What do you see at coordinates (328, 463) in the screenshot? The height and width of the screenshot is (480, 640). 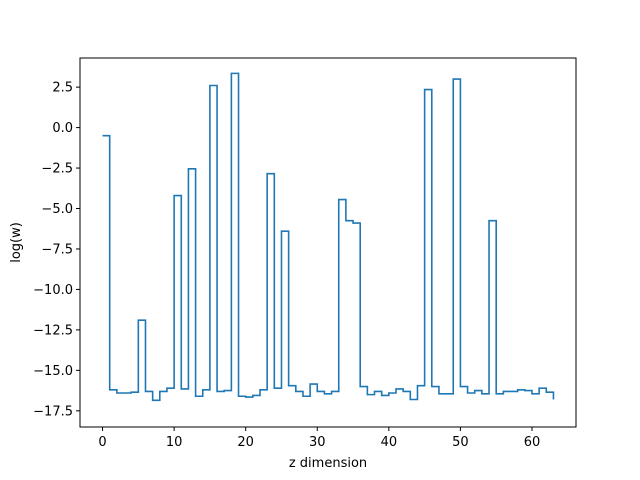 I see `x-axis-label: z dimension` at bounding box center [328, 463].